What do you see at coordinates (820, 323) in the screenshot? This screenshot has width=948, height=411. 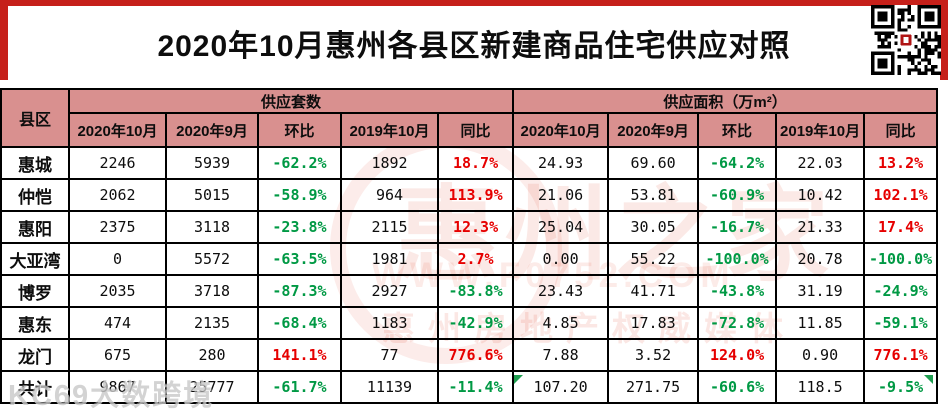 I see `value-cell: 11.85` at bounding box center [820, 323].